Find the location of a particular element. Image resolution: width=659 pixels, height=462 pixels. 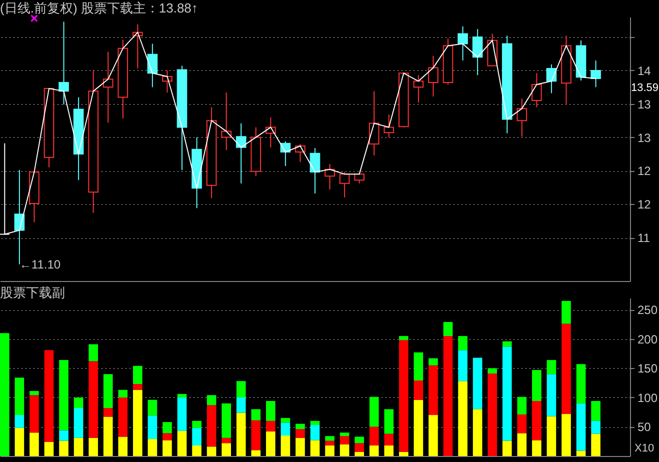

chart-title: (日线.前复权) 股票下载主：13.88↑ is located at coordinates (99, 8).